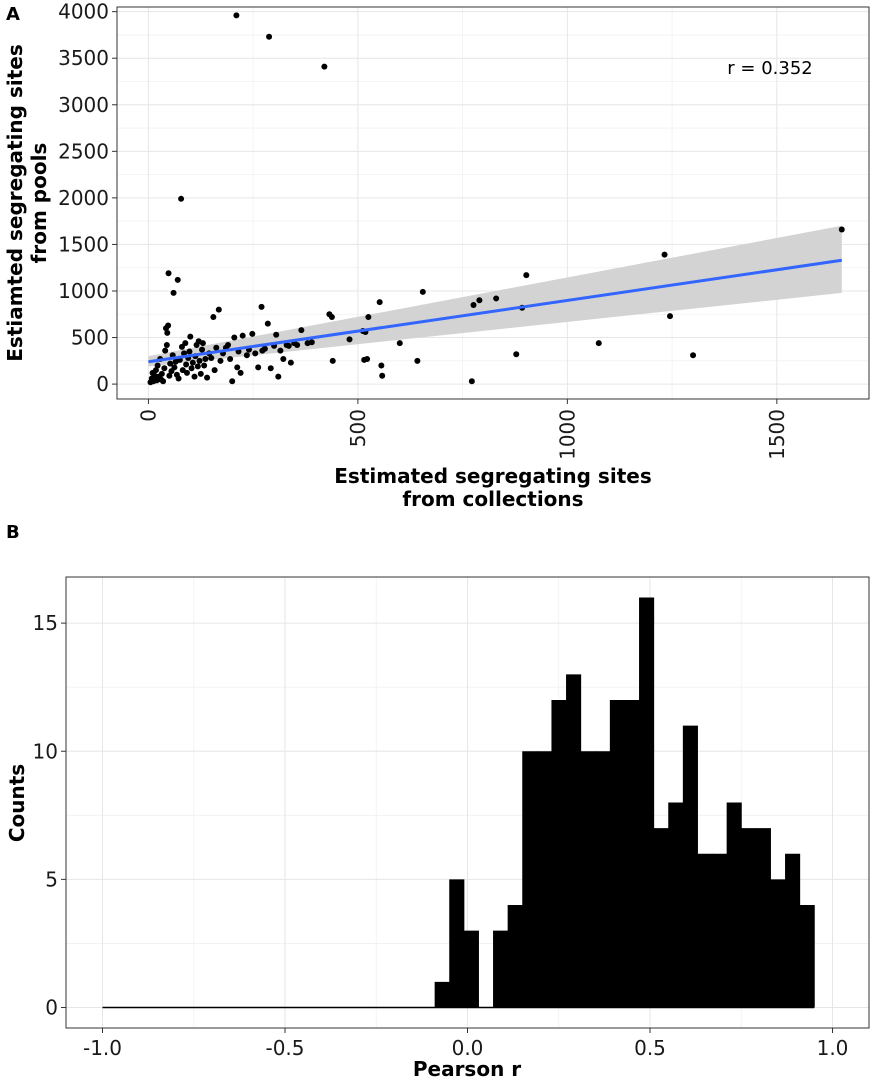 This screenshot has height=1088, width=877. What do you see at coordinates (284, 1048) in the screenshot?
I see `x-tick-label-b: -0.5` at bounding box center [284, 1048].